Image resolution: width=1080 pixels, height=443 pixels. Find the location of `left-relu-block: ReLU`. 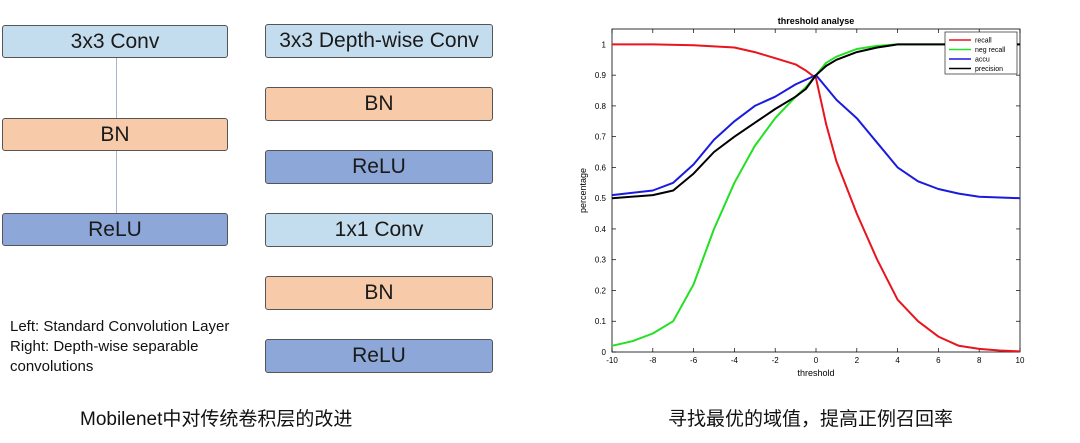

left-relu-block: ReLU is located at coordinates (115, 229).